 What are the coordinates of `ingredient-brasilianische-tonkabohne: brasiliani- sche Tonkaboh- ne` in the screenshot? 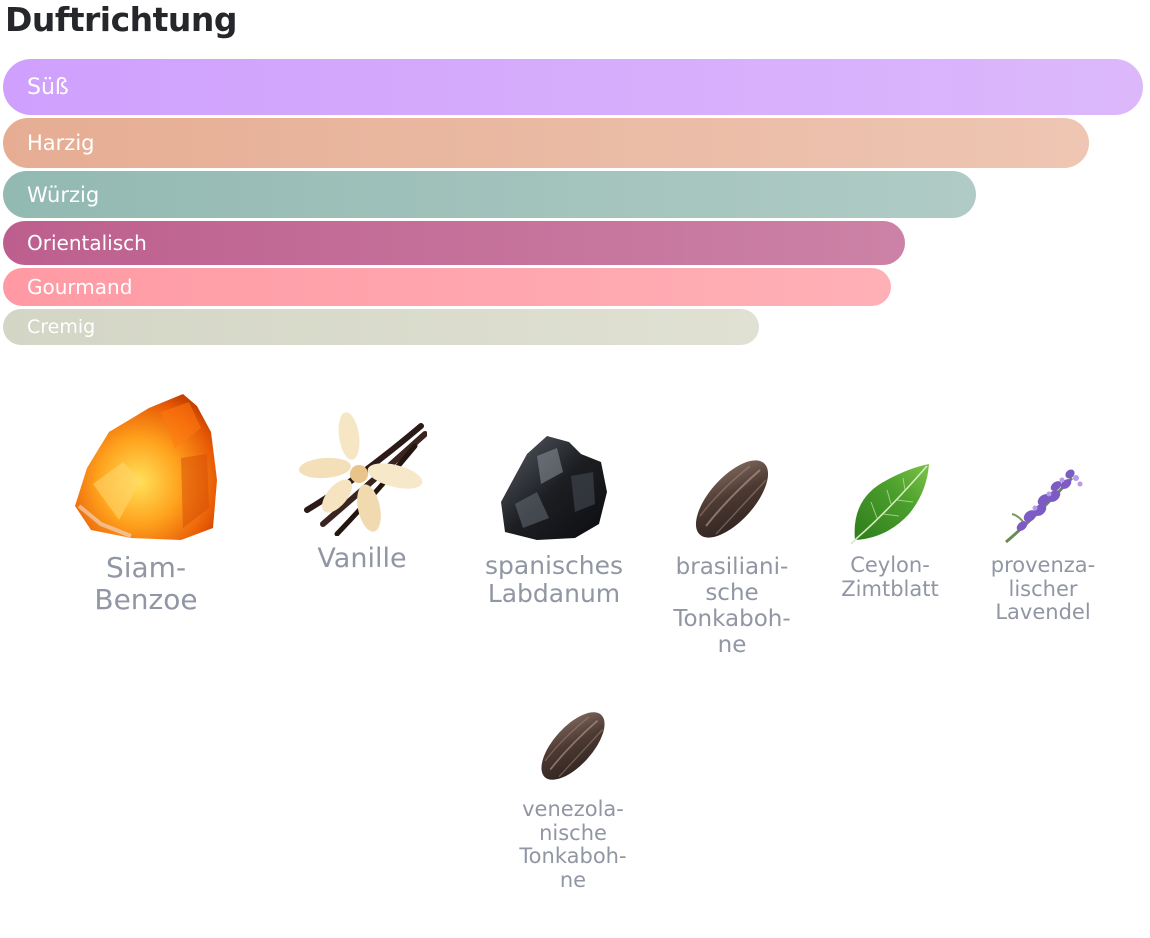 It's located at (732, 555).